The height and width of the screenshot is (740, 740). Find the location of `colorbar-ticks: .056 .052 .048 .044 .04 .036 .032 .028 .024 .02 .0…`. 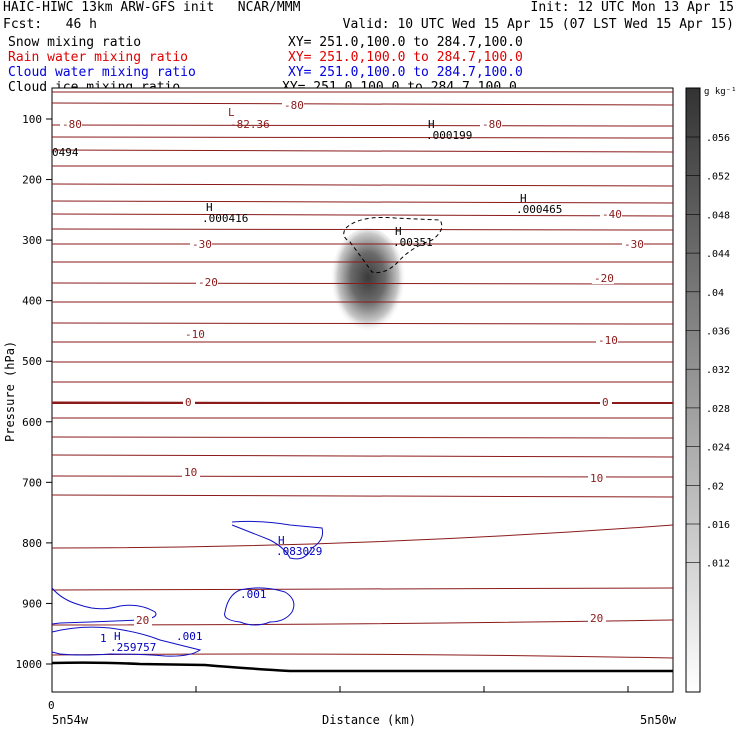

colorbar-ticks: .056 .052 .048 .044 .04 .036 .032 .028 .024 .02 .0… is located at coordinates (708, 351).